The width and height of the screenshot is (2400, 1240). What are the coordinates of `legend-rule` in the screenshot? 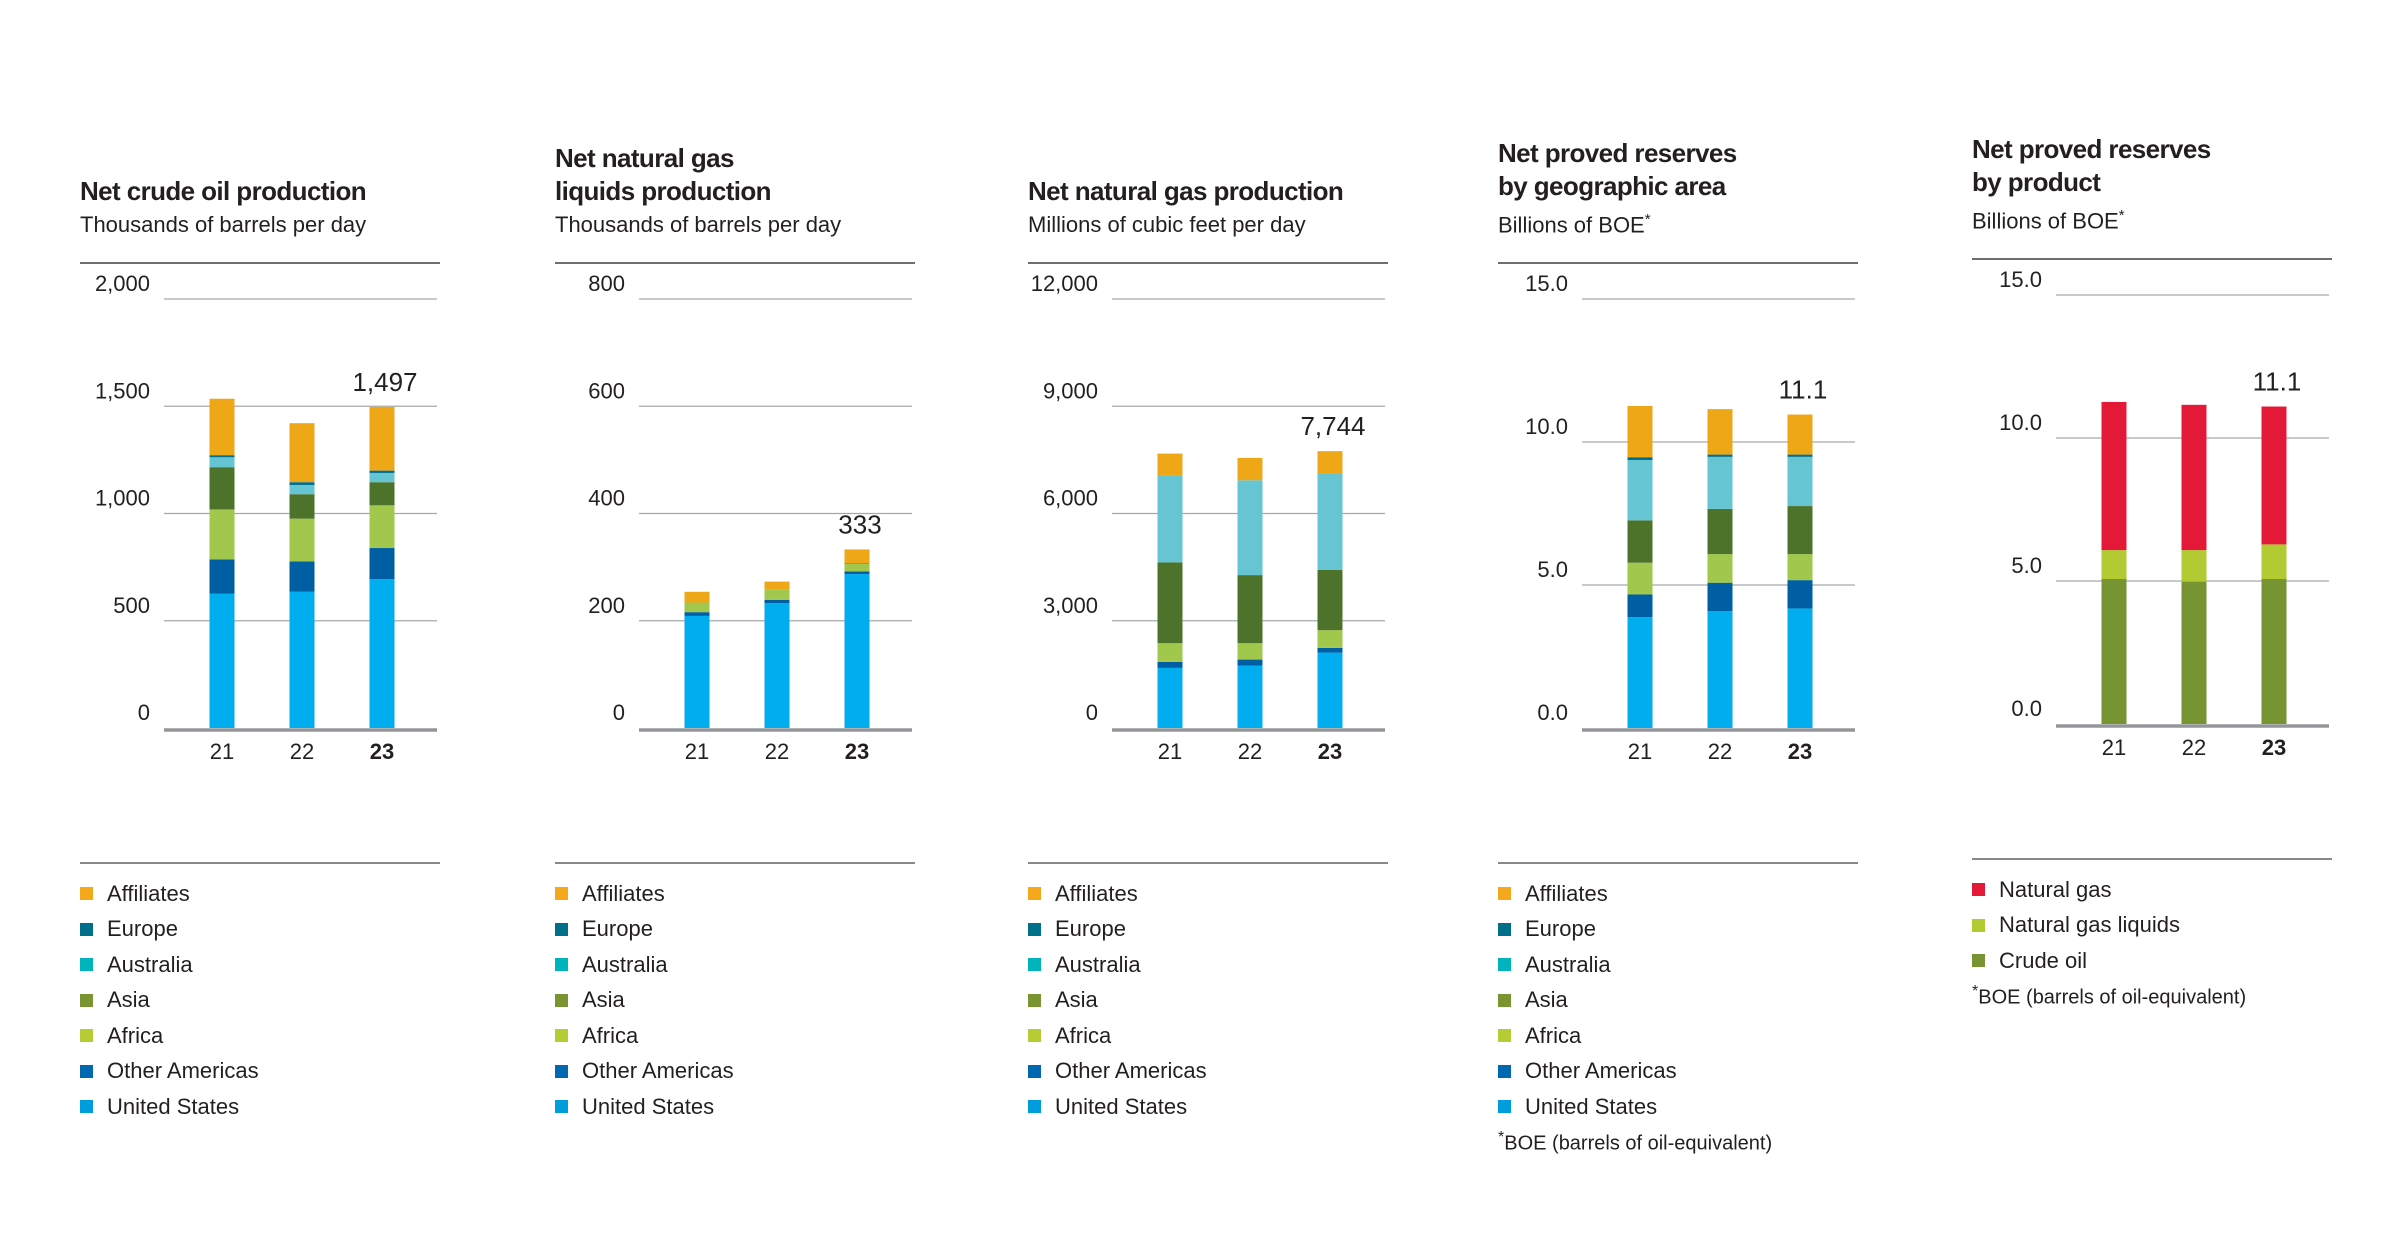 It's located at (2152, 859).